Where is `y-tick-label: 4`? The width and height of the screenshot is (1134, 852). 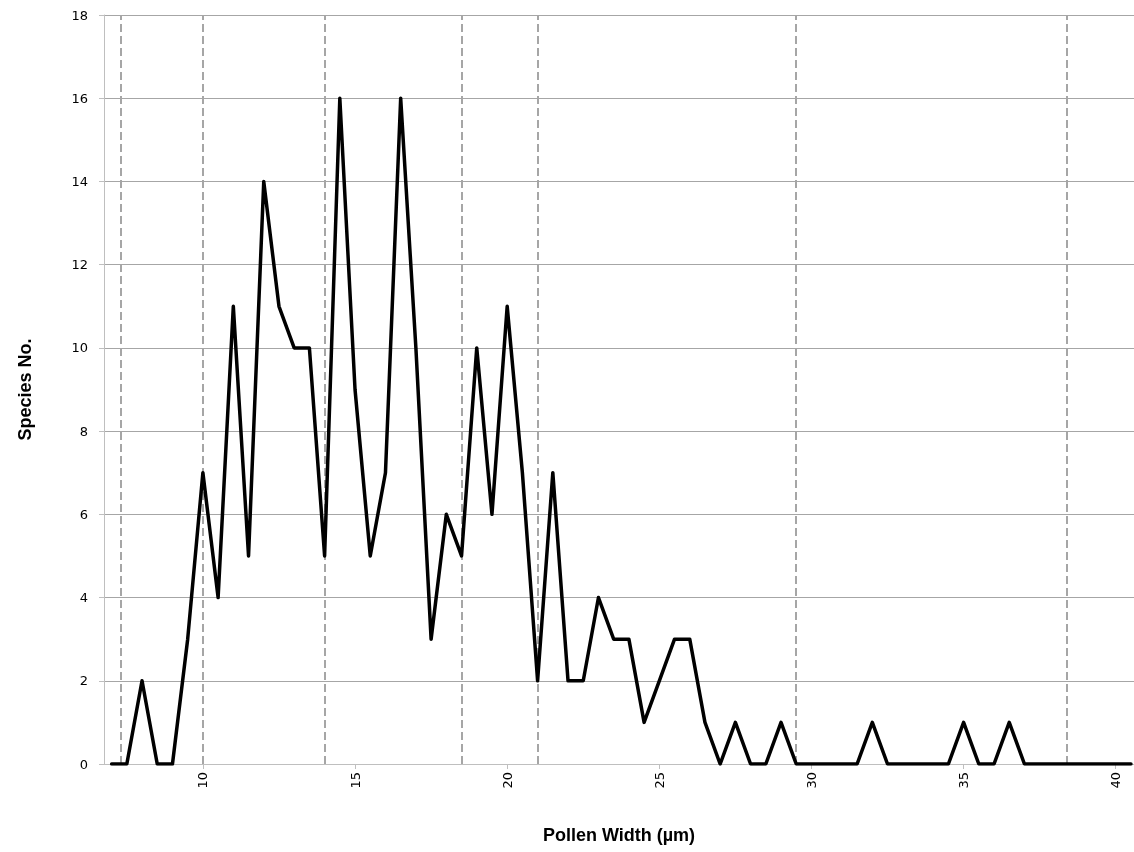 y-tick-label: 4 is located at coordinates (83, 598).